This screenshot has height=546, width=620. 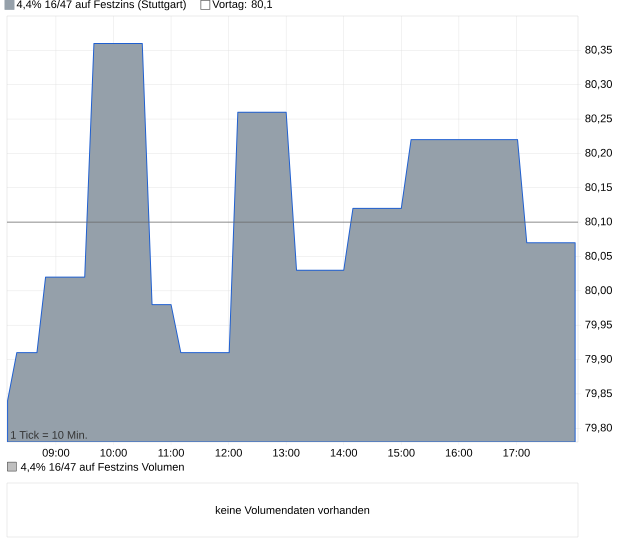 I want to click on y-tick-label: 80,25, so click(x=598, y=119).